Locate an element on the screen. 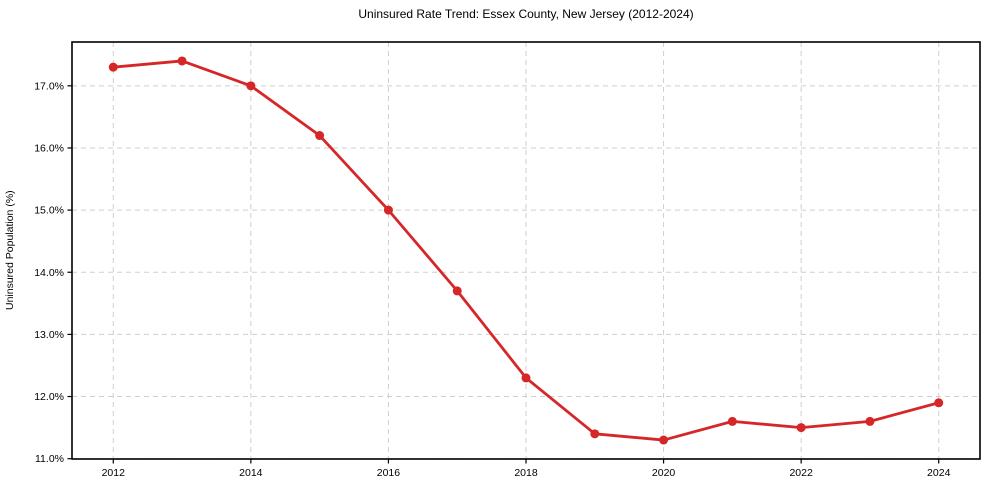 The image size is (989, 490). x-tick-label: 2012 is located at coordinates (114, 473).